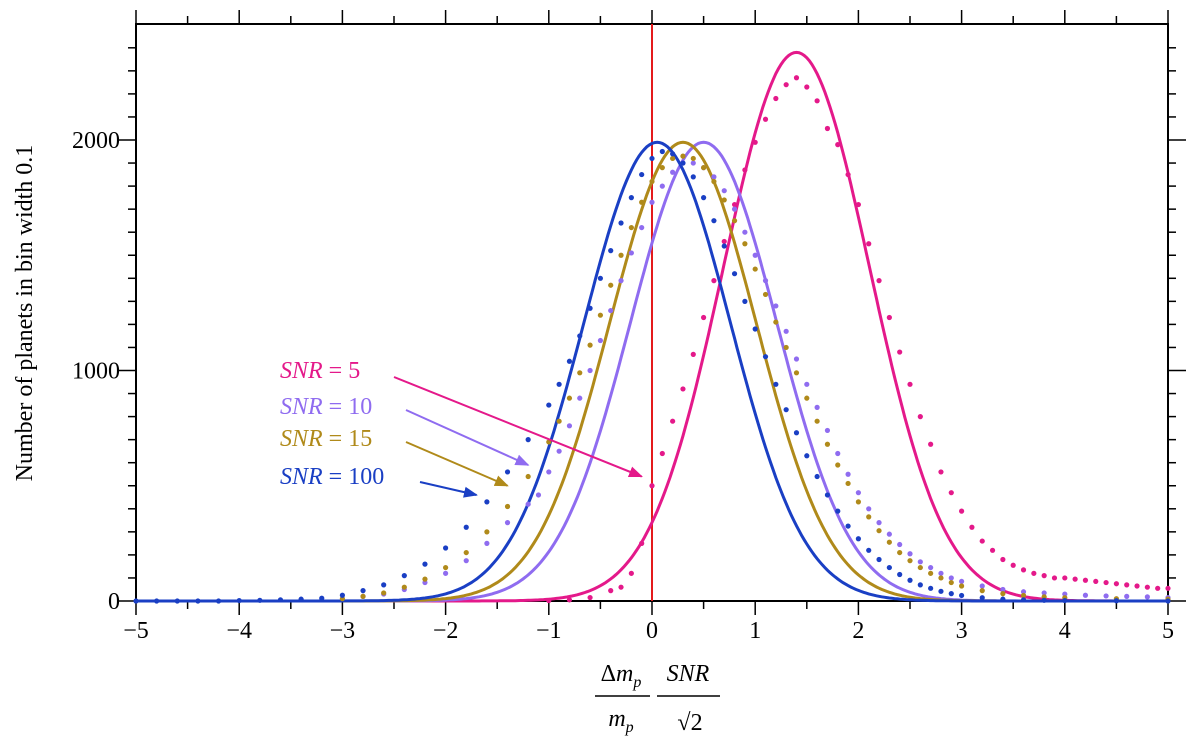 This screenshot has width=1200, height=744. What do you see at coordinates (1065, 631) in the screenshot?
I see `x-tick-label: 4` at bounding box center [1065, 631].